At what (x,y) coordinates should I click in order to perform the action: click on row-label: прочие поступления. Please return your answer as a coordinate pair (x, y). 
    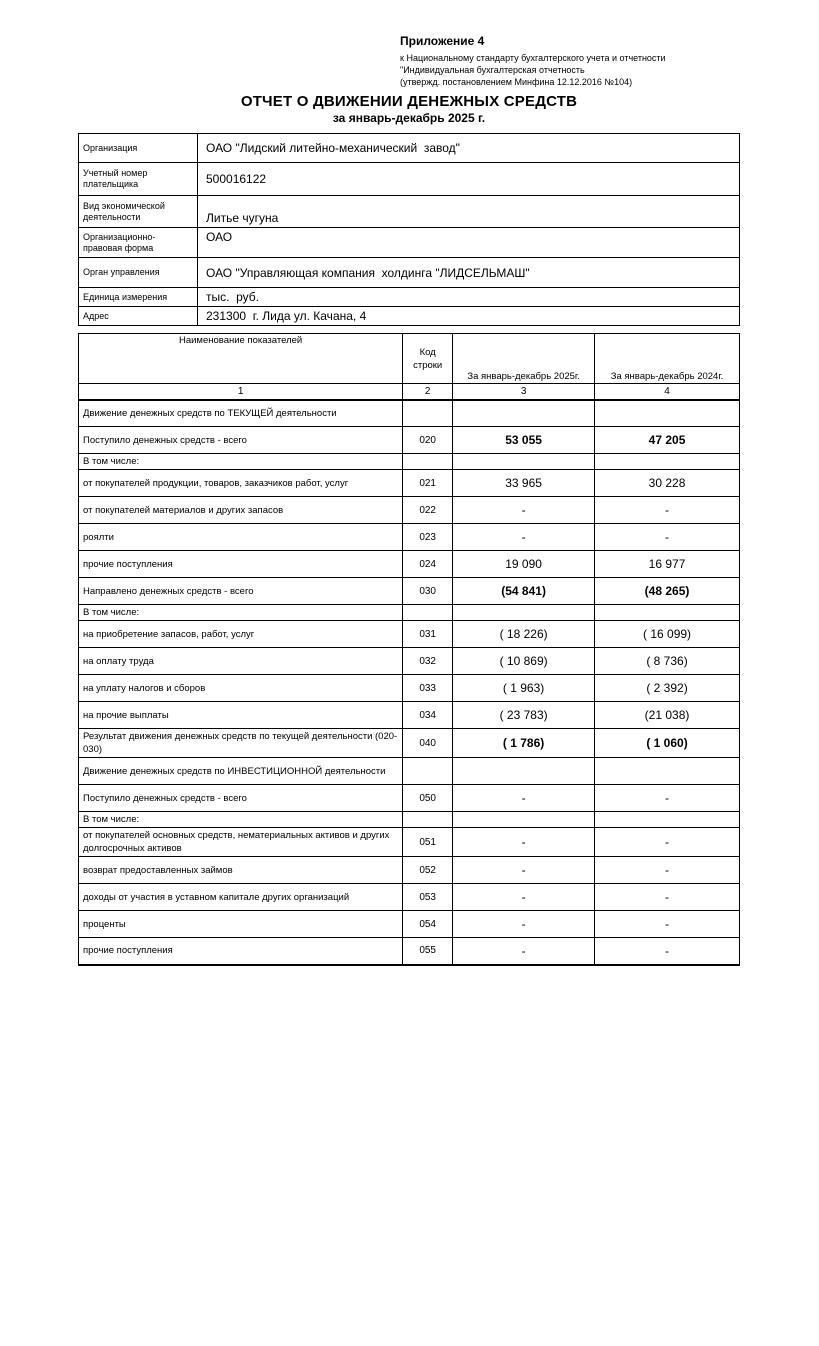
    Looking at the image, I should click on (240, 564).